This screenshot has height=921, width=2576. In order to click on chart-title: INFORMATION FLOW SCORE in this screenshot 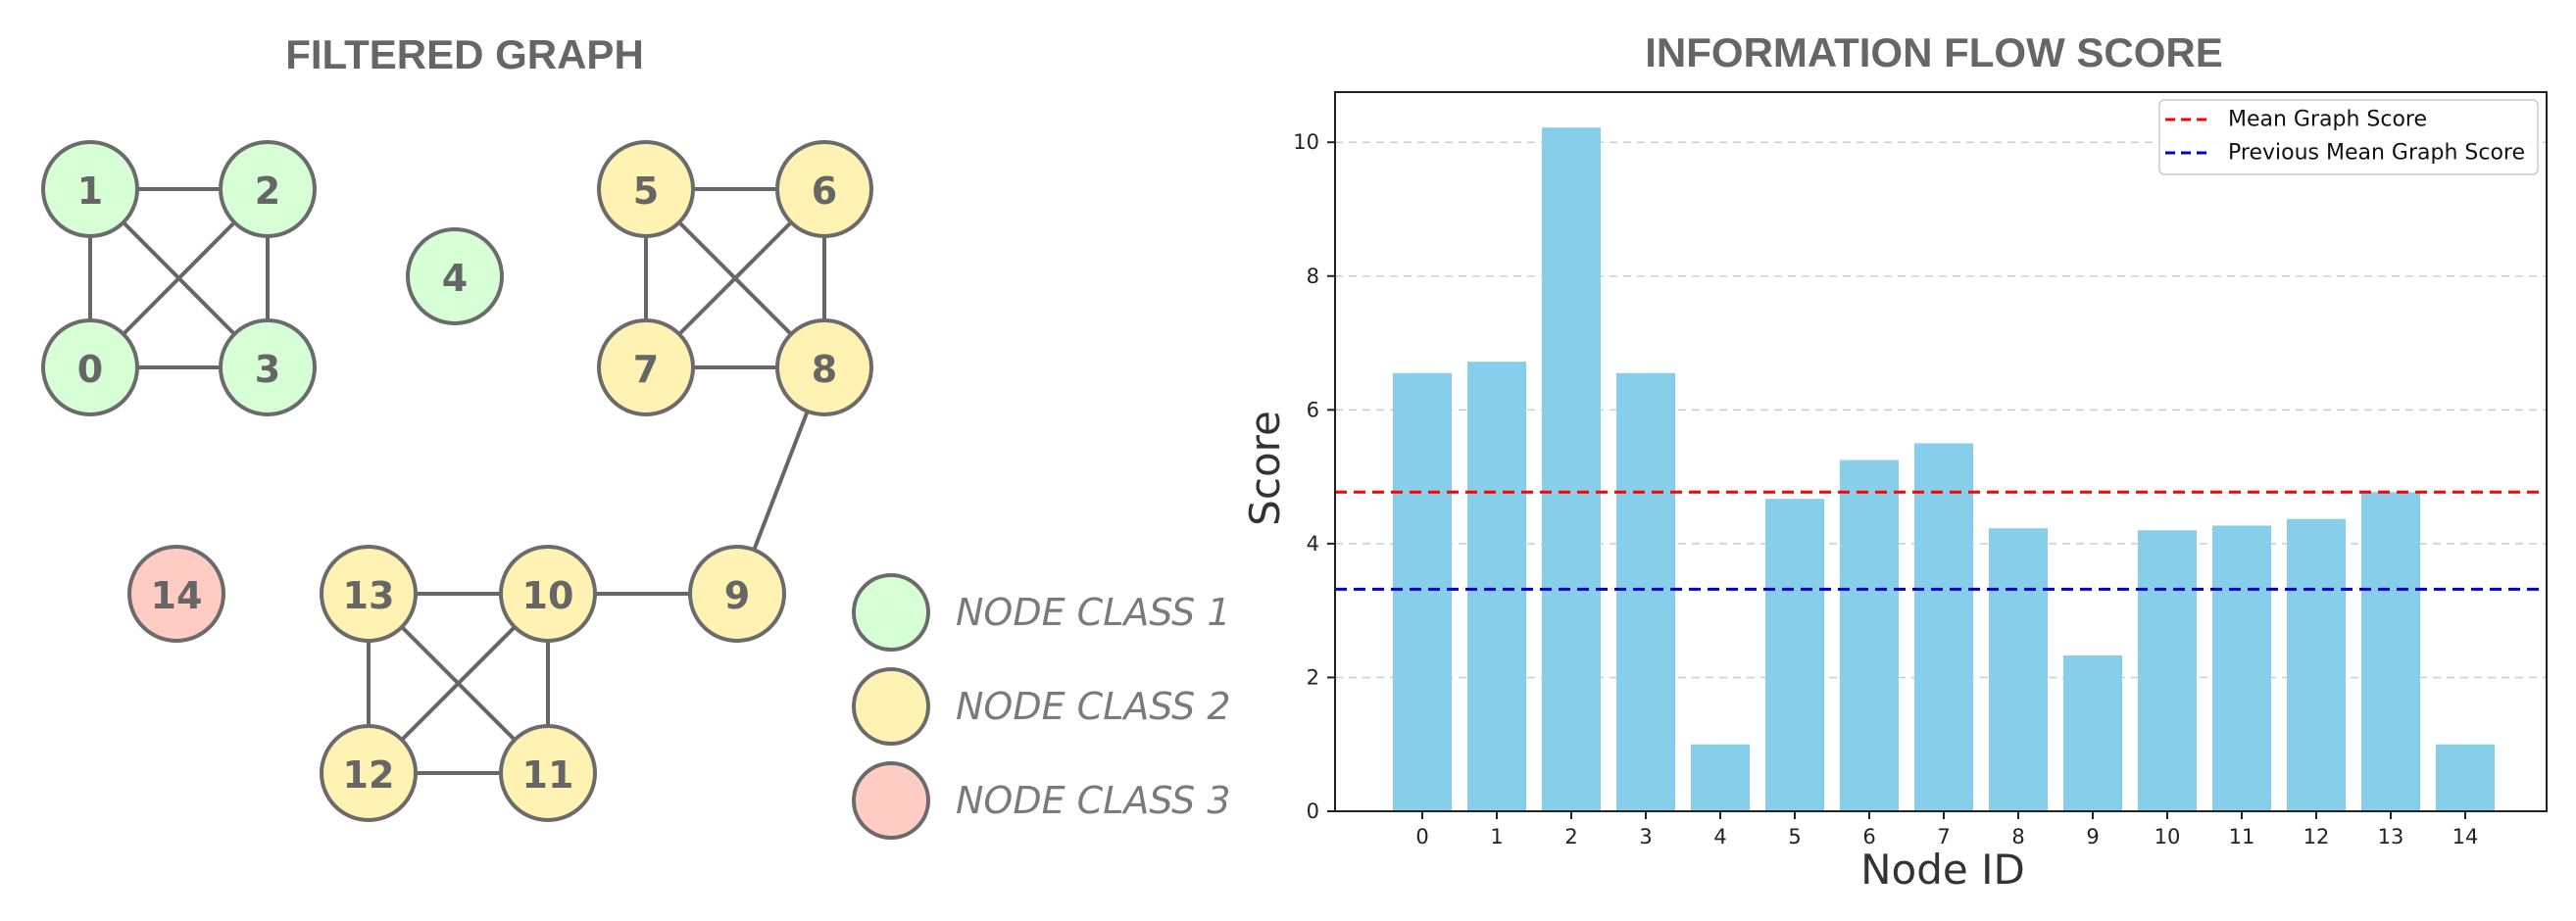, I will do `click(1934, 52)`.